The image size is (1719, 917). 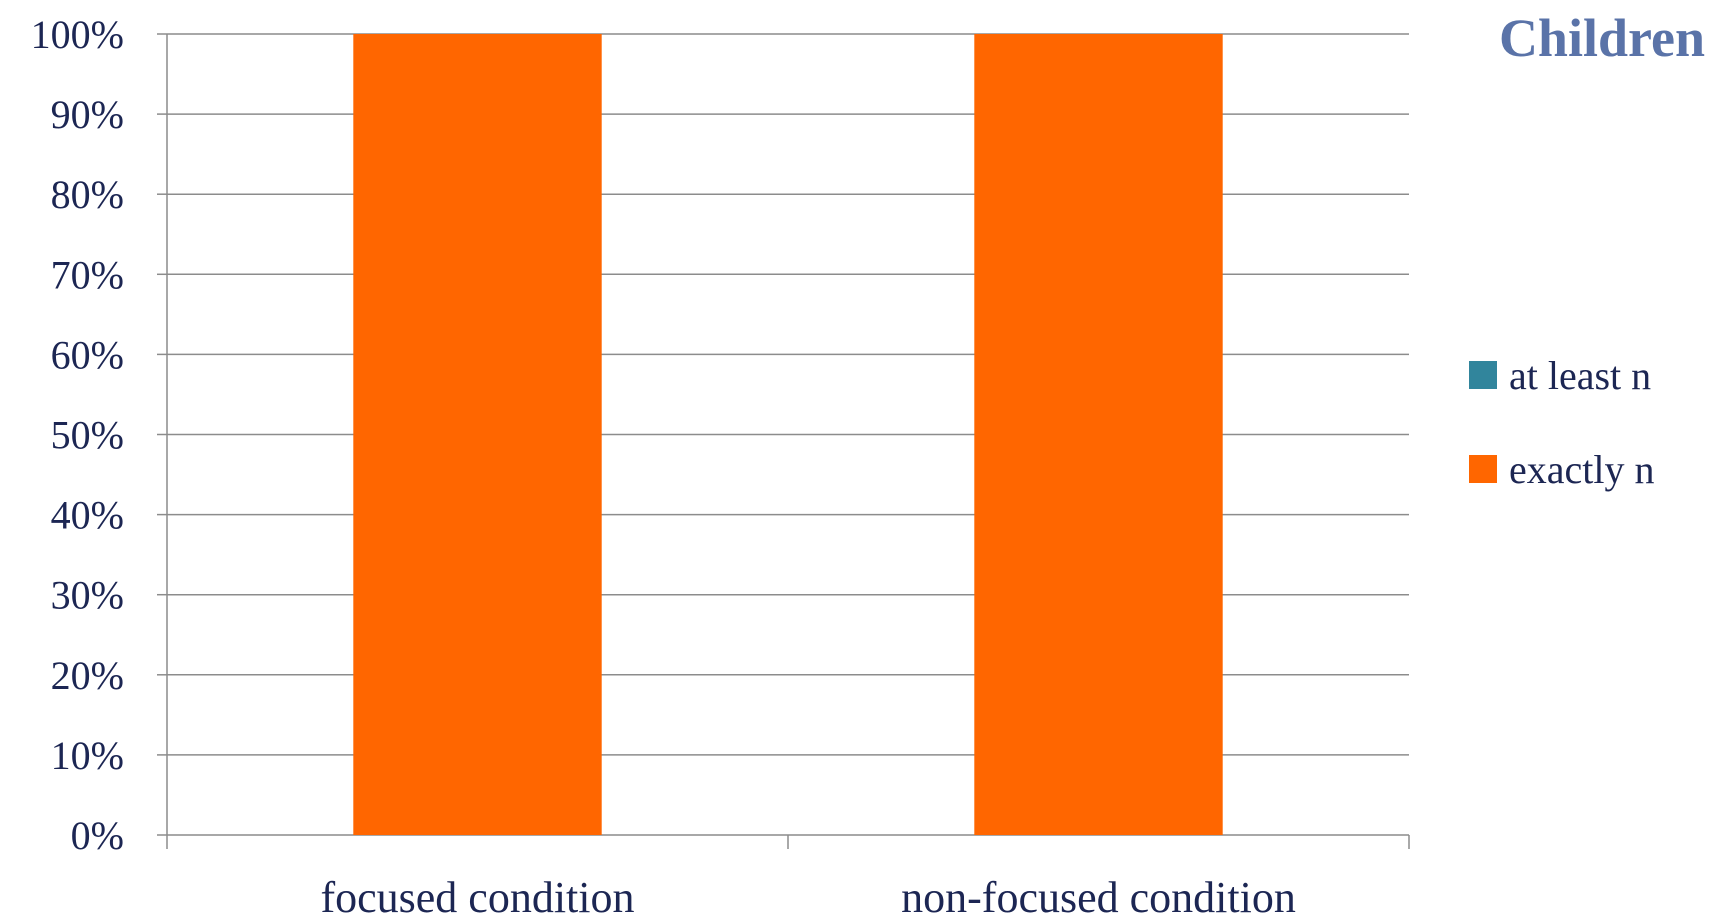 I want to click on y-tick-label: 0%, so click(x=97, y=835).